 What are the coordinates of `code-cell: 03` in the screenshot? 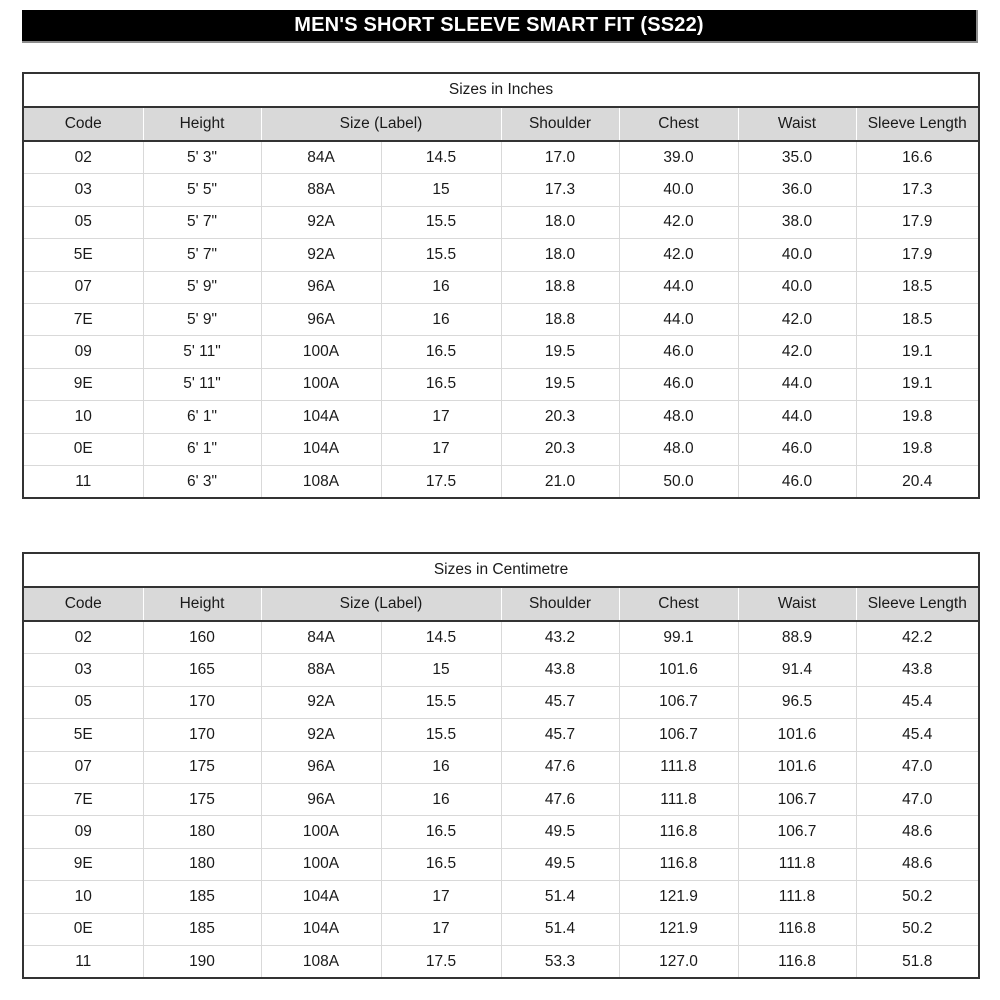 It's located at (83, 190).